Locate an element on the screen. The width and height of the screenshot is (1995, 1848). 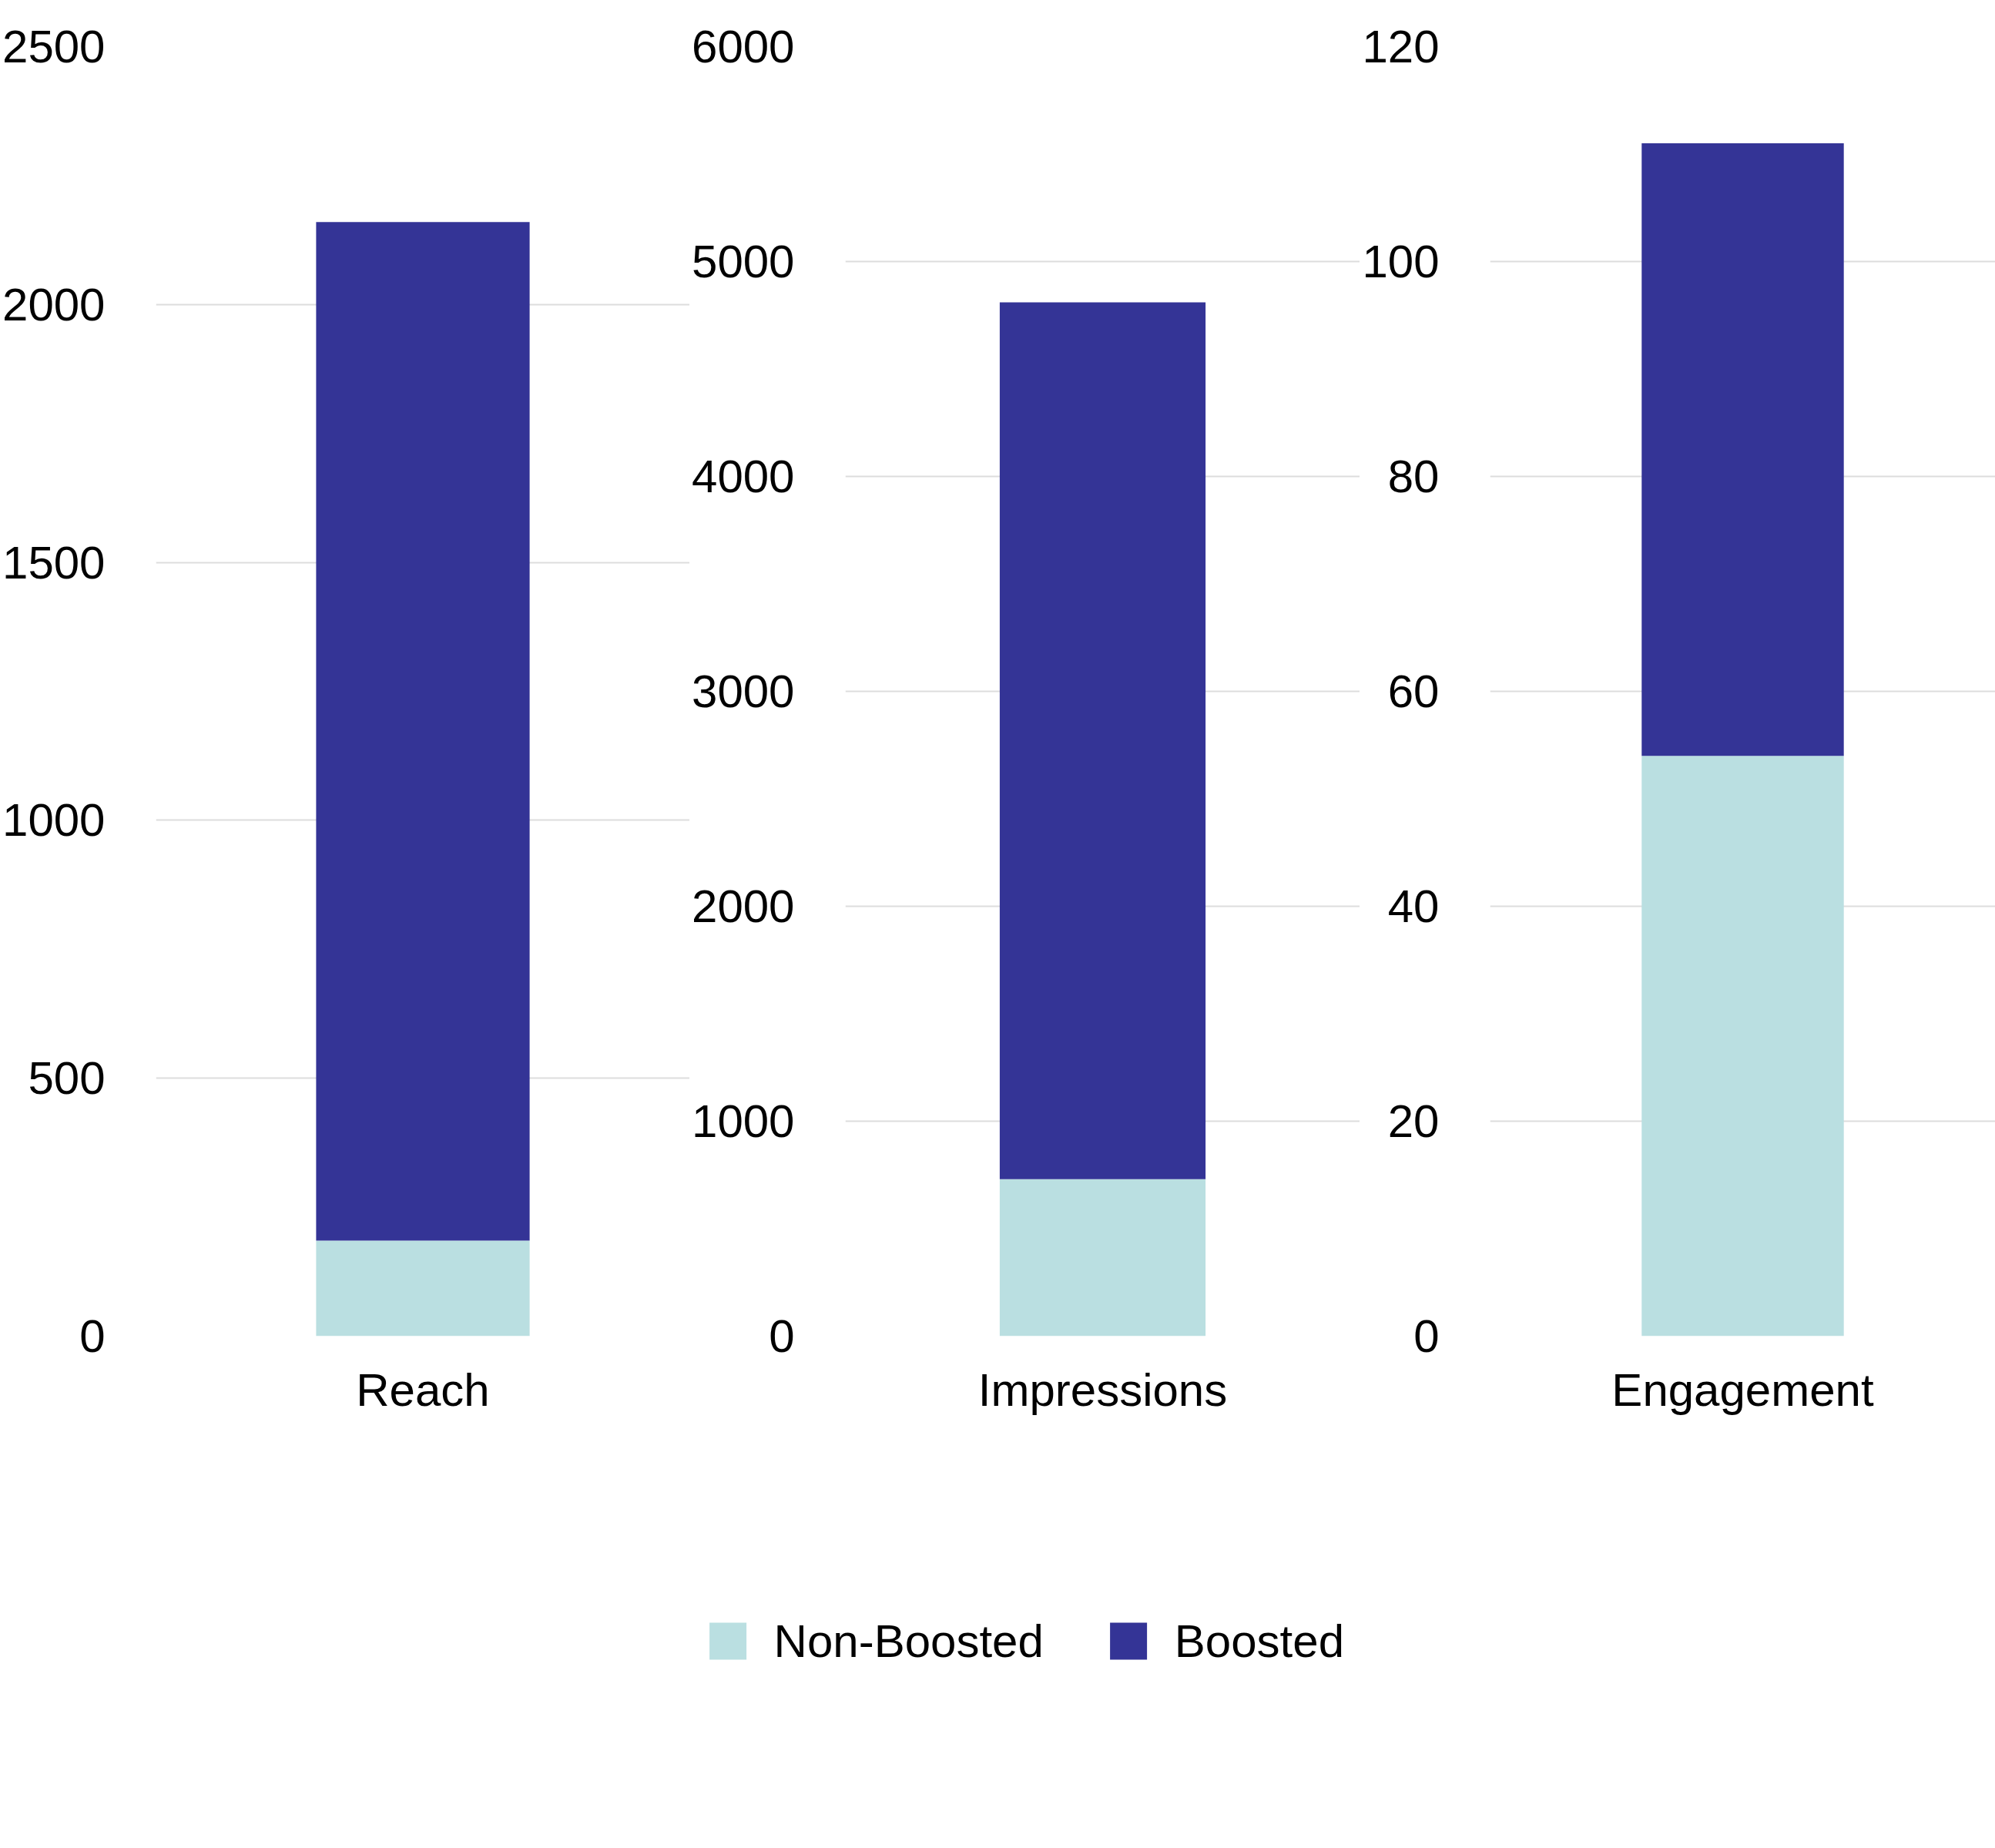
y-tick-label: 100 is located at coordinates (1401, 261).